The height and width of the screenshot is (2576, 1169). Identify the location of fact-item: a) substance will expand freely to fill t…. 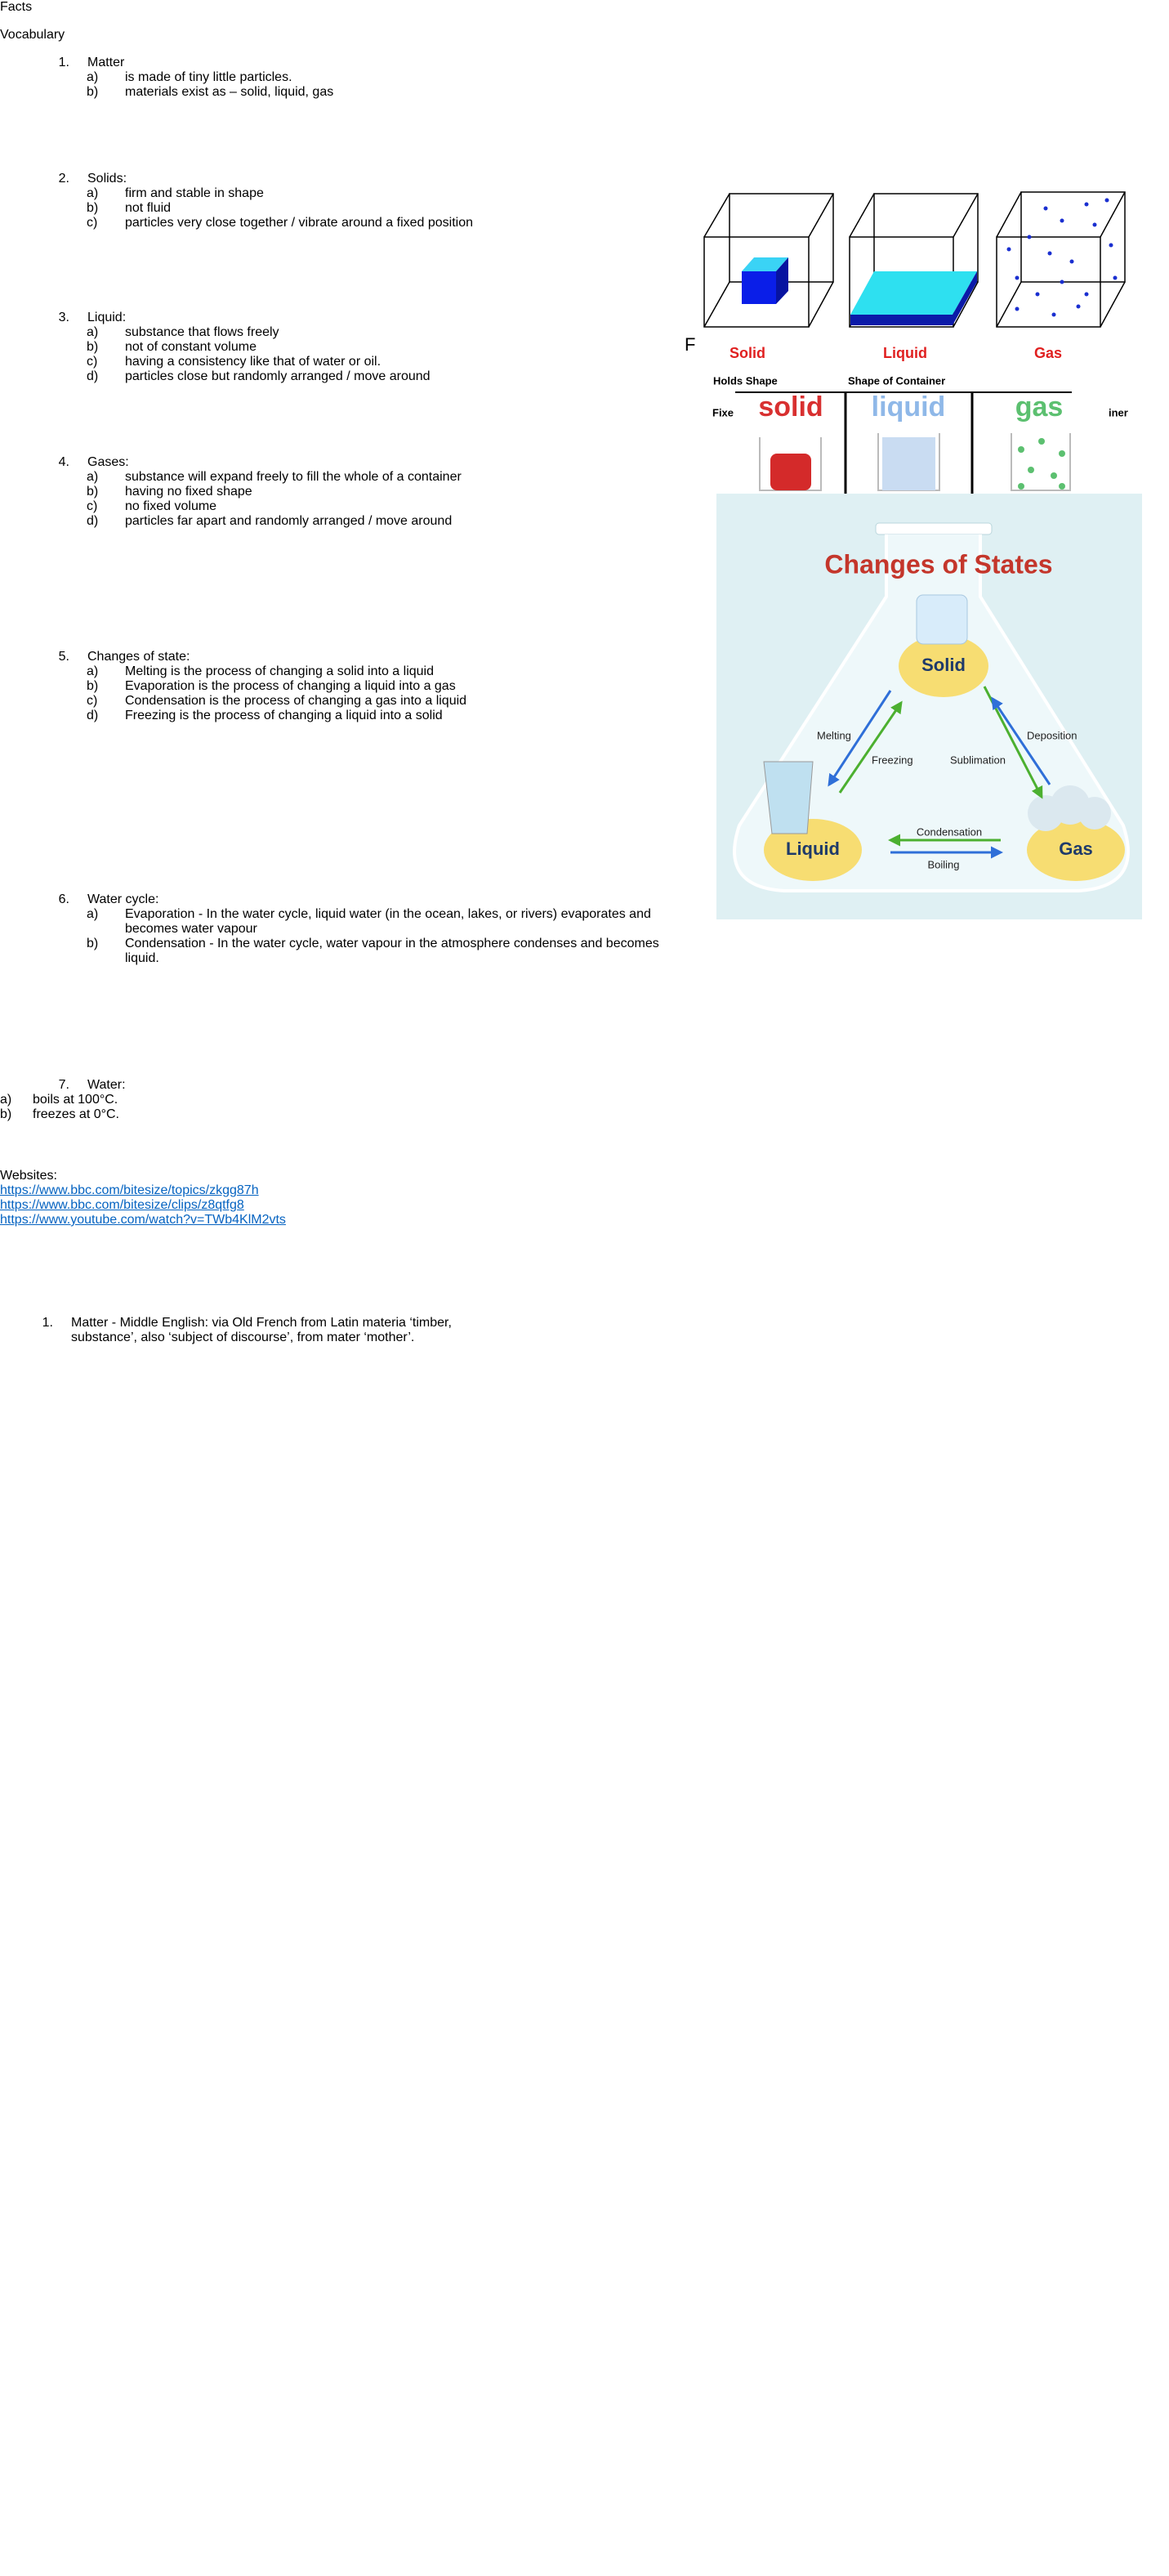
(375, 478).